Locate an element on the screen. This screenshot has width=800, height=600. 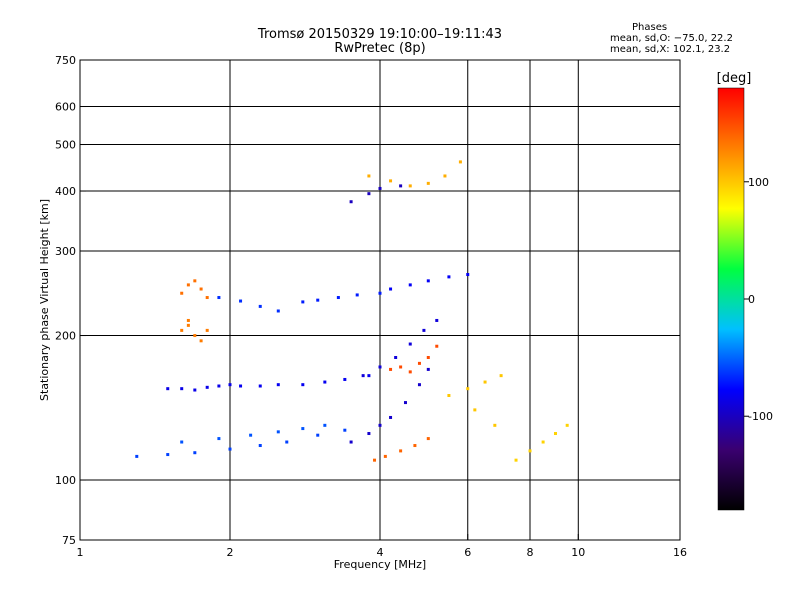
y-tick-label: 300 is located at coordinates (65, 251).